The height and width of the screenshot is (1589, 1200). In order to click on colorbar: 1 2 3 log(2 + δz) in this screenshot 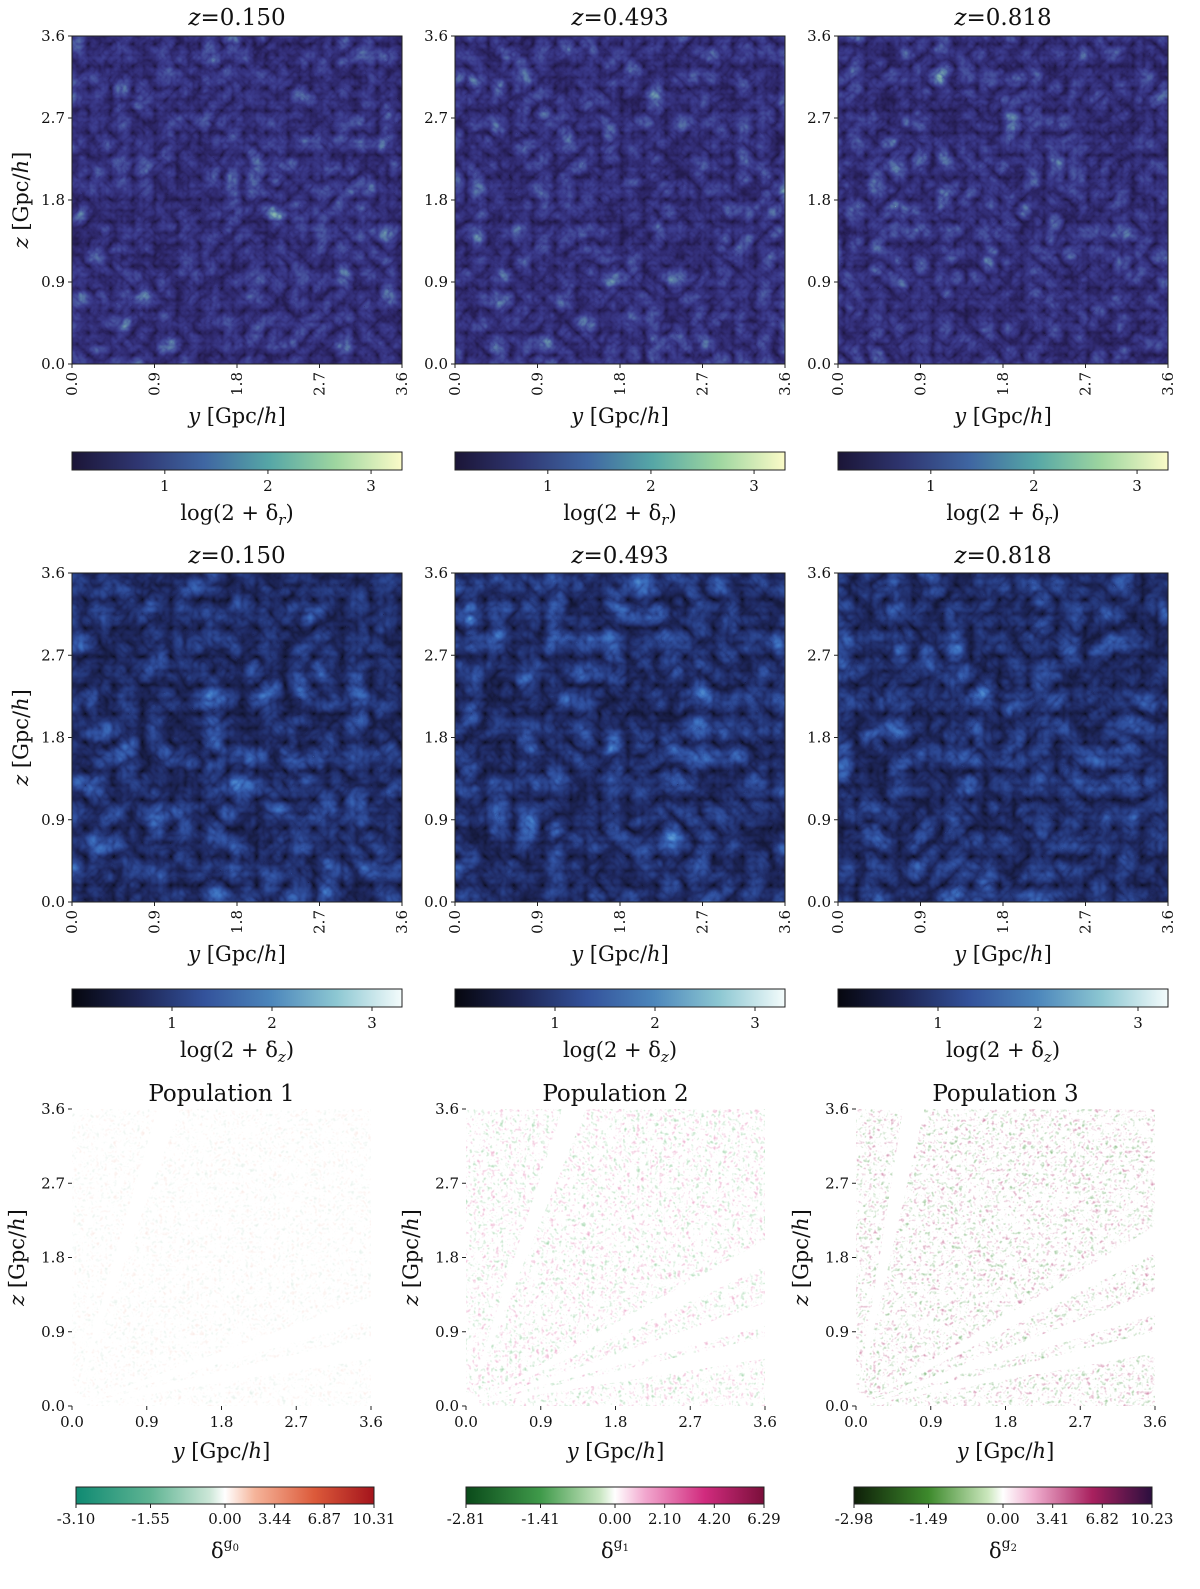, I will do `click(1003, 1027)`.